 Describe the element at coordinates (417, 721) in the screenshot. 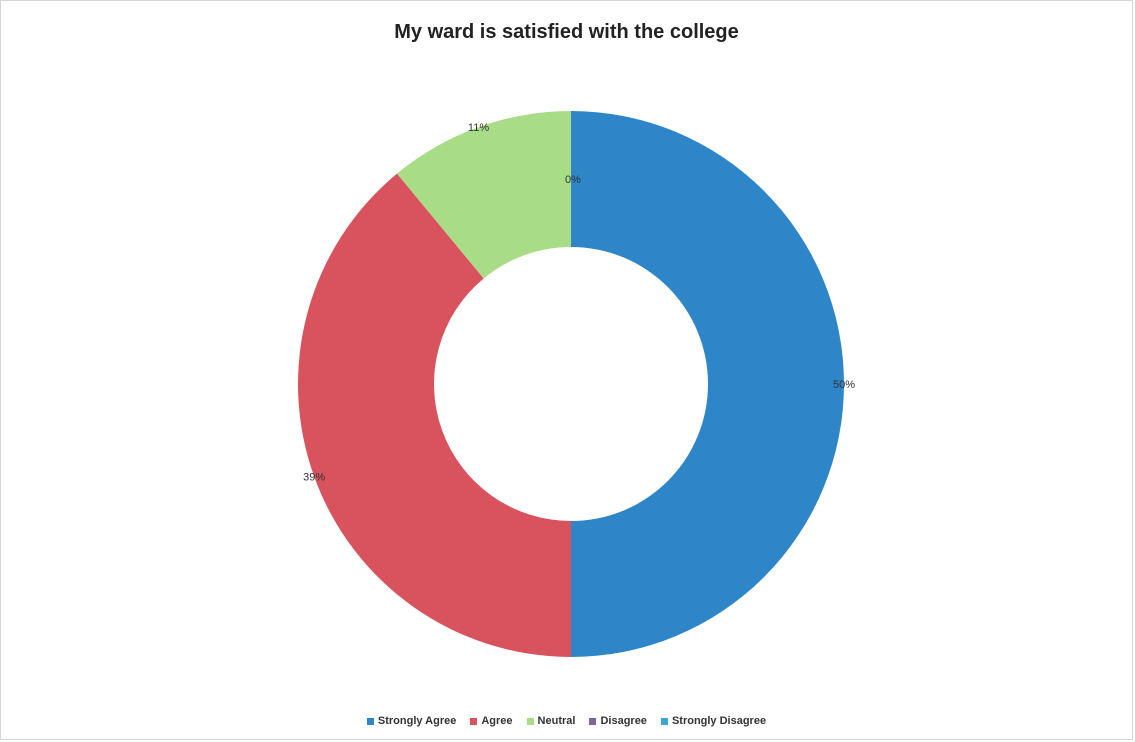

I see `legend-label-strongly-agree: Strongly Agree` at that location.